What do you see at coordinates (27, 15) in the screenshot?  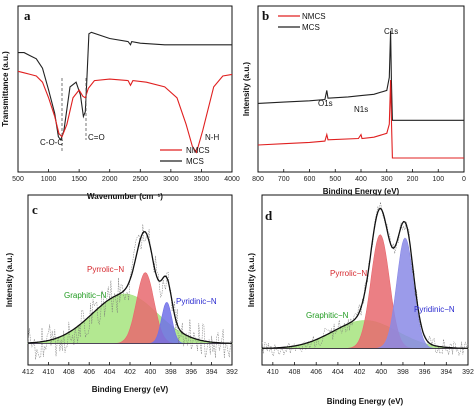 I see `panel-a-letter: a` at bounding box center [27, 15].